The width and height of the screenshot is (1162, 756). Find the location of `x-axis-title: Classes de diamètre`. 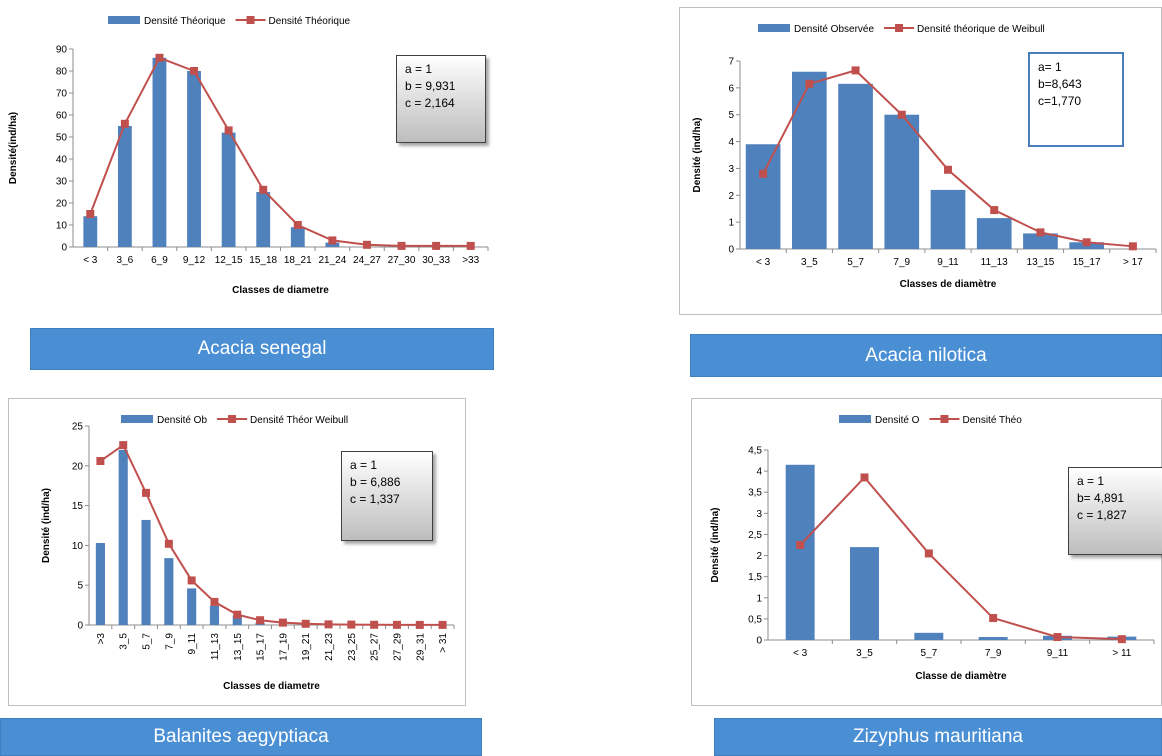

x-axis-title: Classes de diamètre is located at coordinates (948, 284).